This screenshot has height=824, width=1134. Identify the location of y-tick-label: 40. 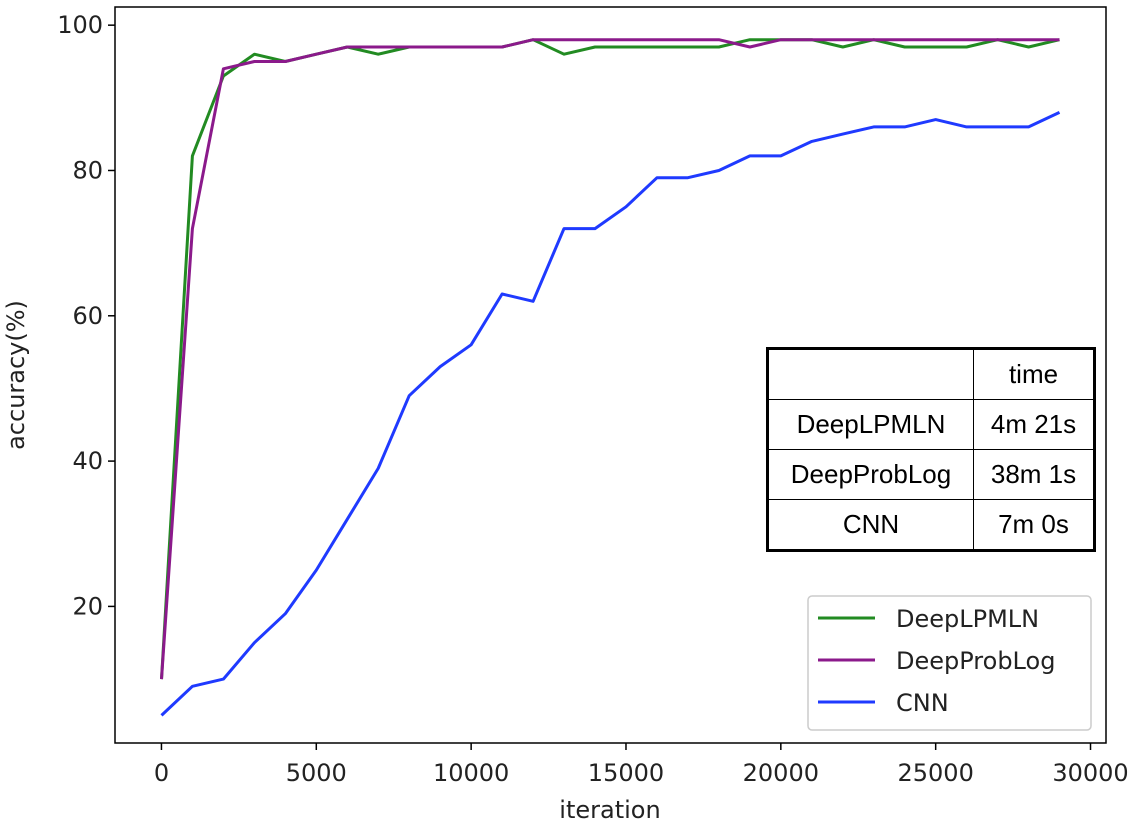
(87, 461).